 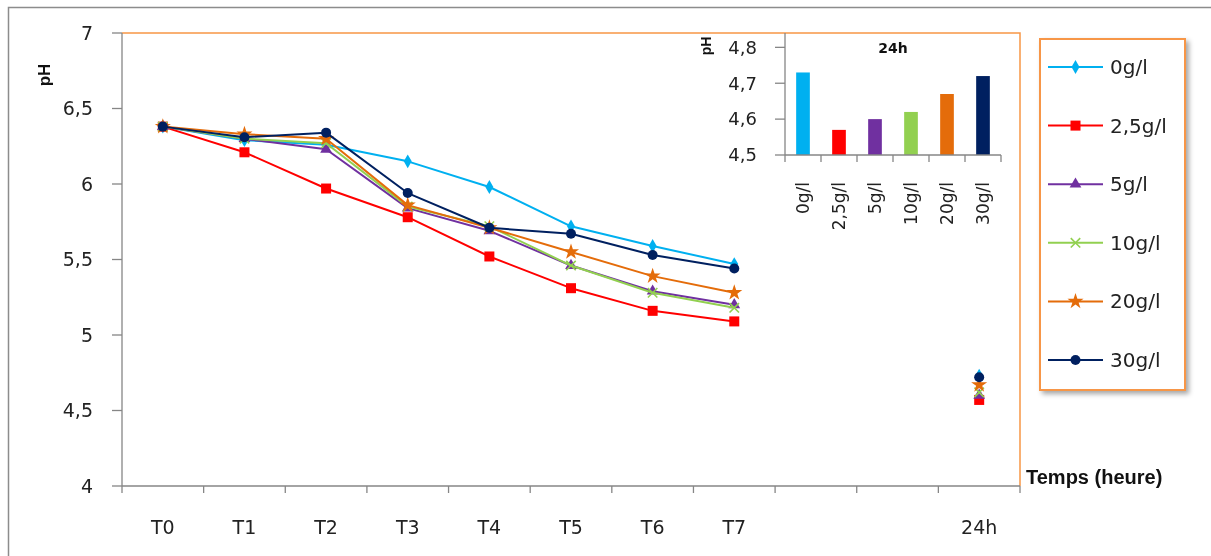 What do you see at coordinates (742, 119) in the screenshot?
I see `y-tick-label: 4,6` at bounding box center [742, 119].